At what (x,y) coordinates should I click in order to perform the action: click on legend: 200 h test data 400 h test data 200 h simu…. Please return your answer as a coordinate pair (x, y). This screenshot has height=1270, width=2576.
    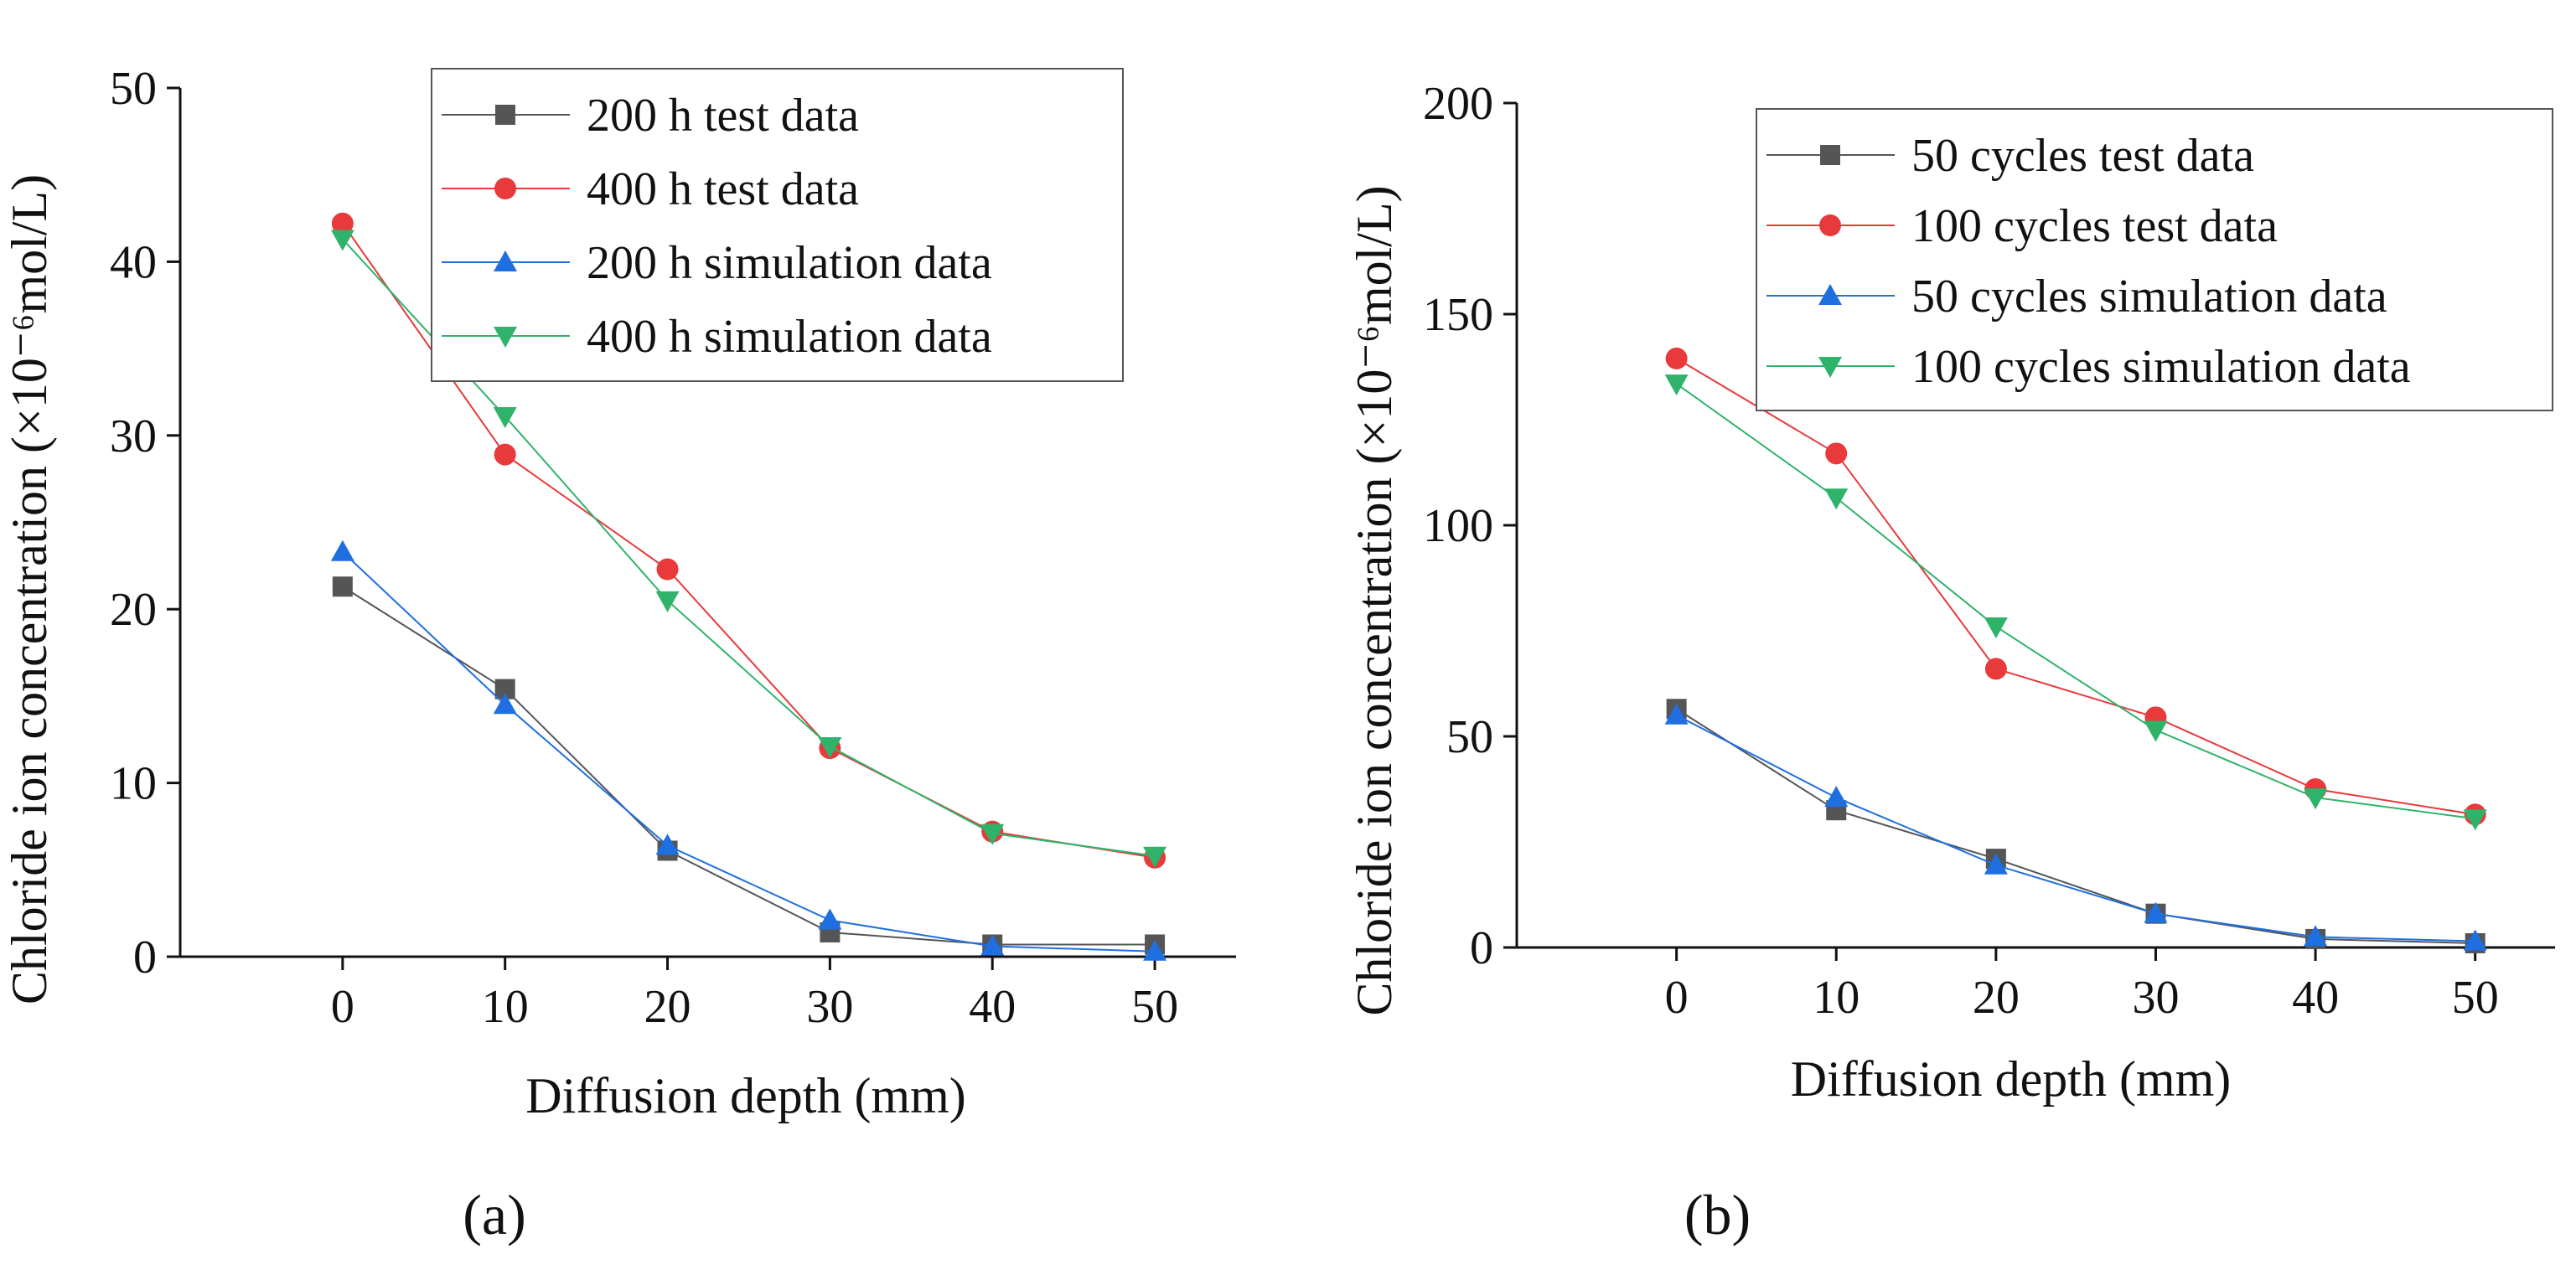
    Looking at the image, I should click on (777, 225).